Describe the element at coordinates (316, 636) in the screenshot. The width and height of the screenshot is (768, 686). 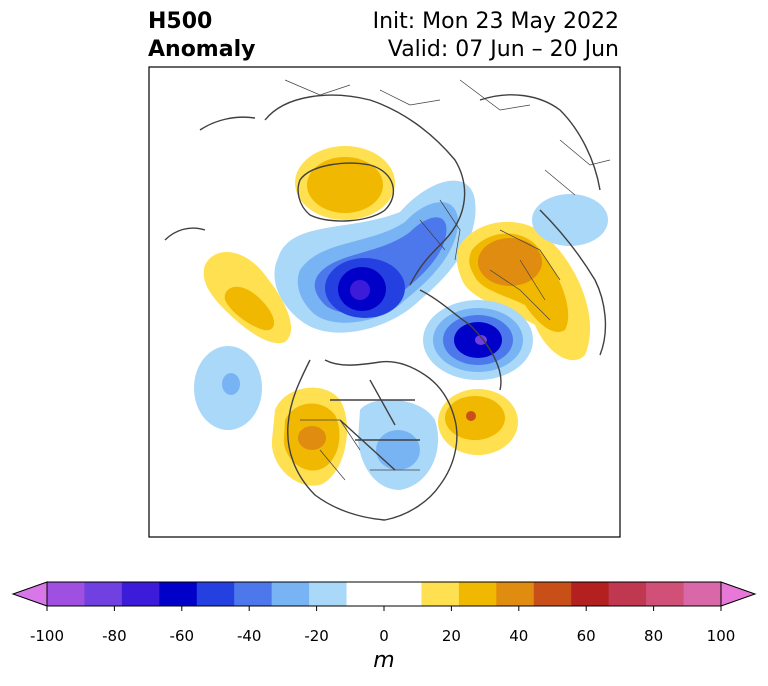
I see `colorbar-tick-label: -20` at that location.